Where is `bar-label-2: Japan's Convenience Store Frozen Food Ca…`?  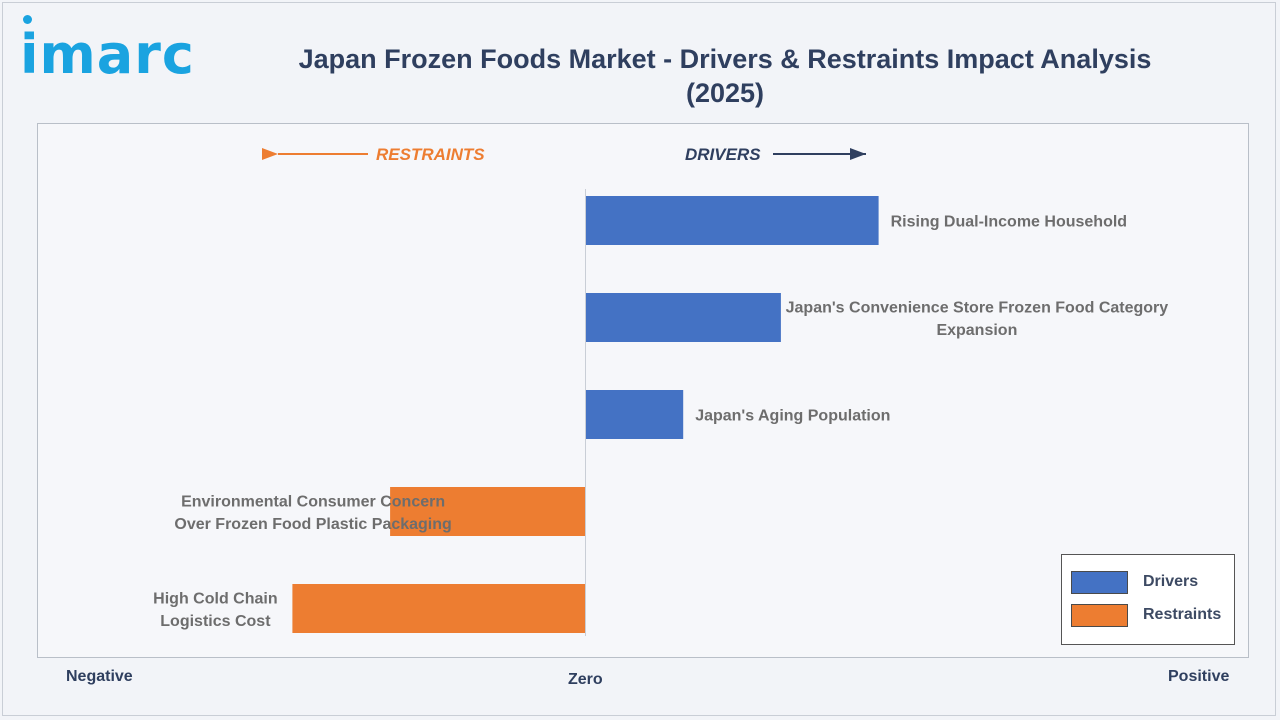
bar-label-2: Japan's Convenience Store Frozen Food Ca… is located at coordinates (977, 319).